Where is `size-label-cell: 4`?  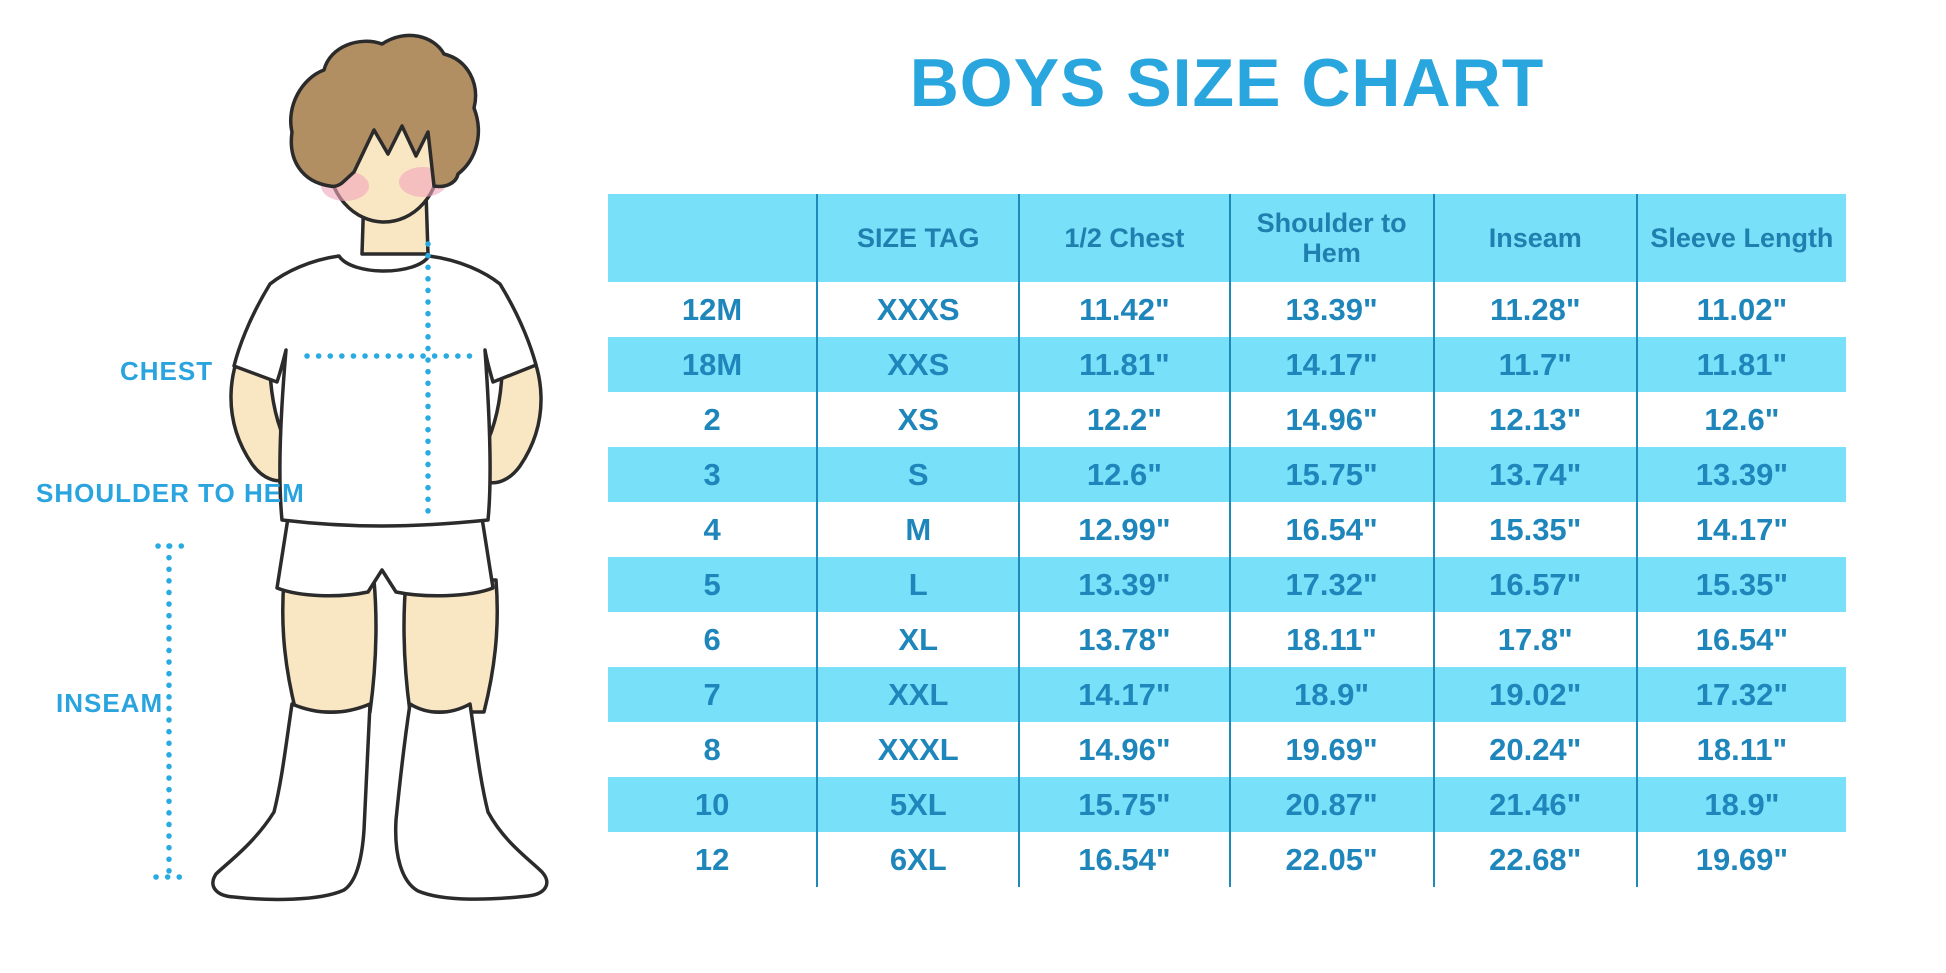 size-label-cell: 4 is located at coordinates (713, 529).